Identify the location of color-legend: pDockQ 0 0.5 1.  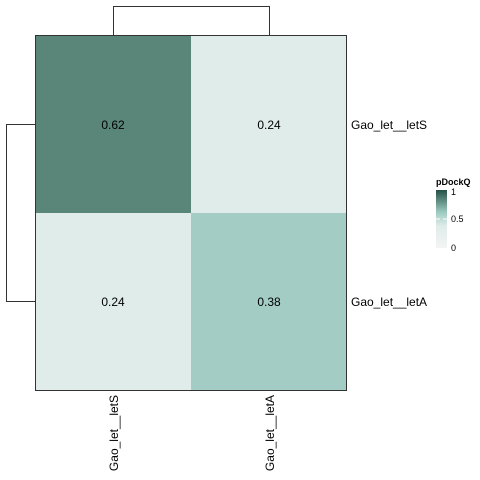
(453, 215).